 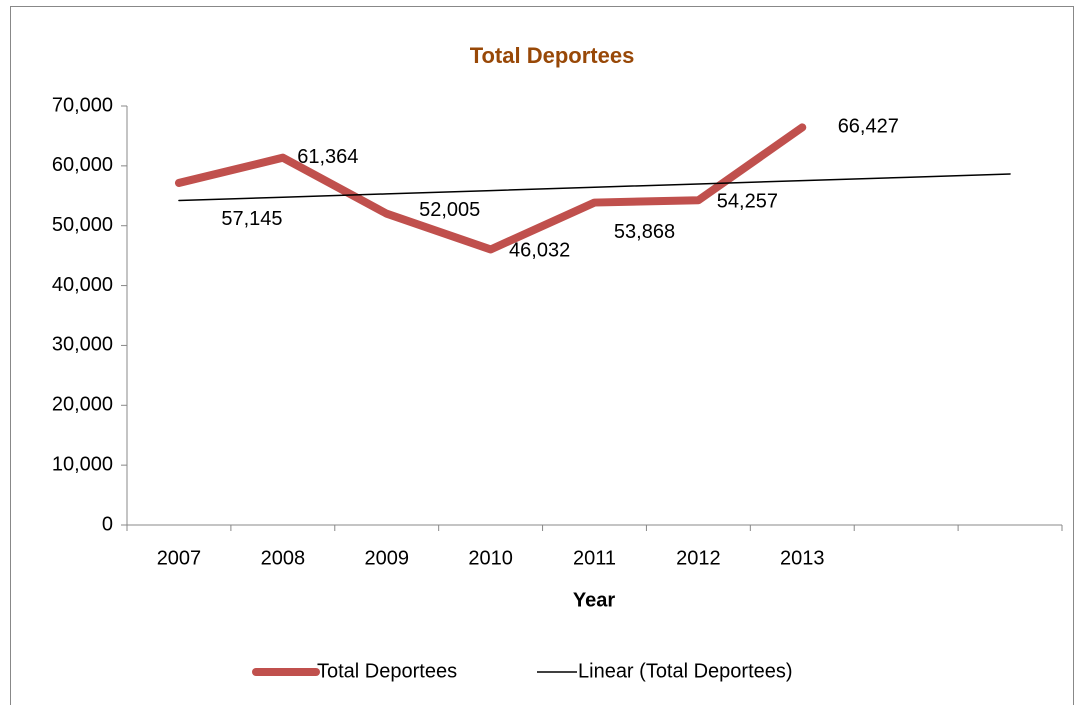 I want to click on x-tick-label: 2007, so click(x=179, y=558).